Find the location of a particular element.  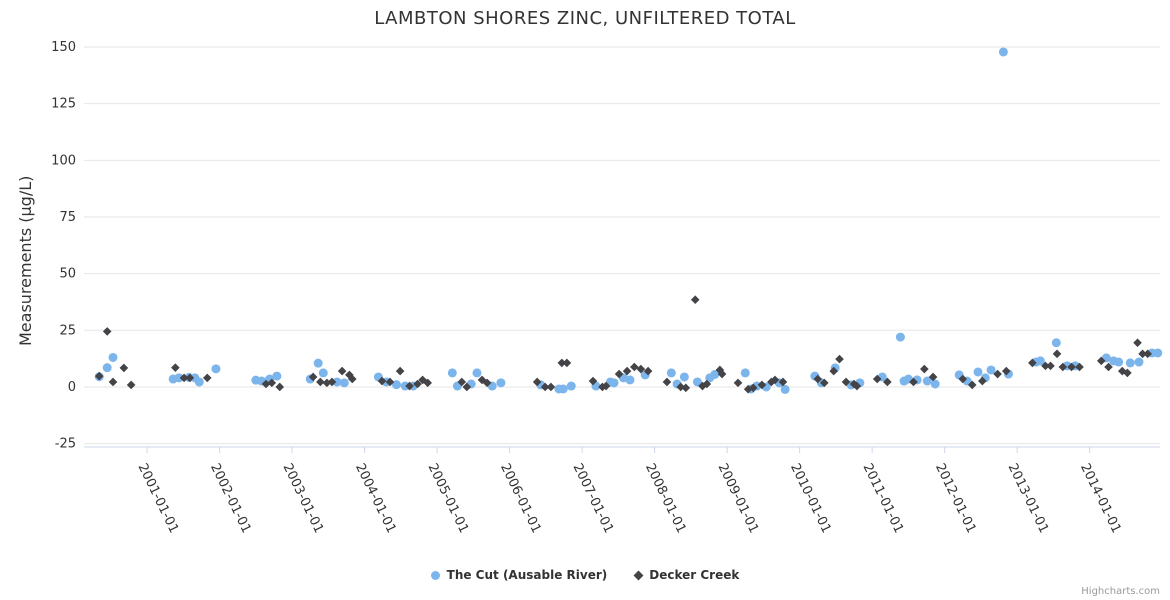

credits-link: Highcharts.com is located at coordinates (1120, 591).